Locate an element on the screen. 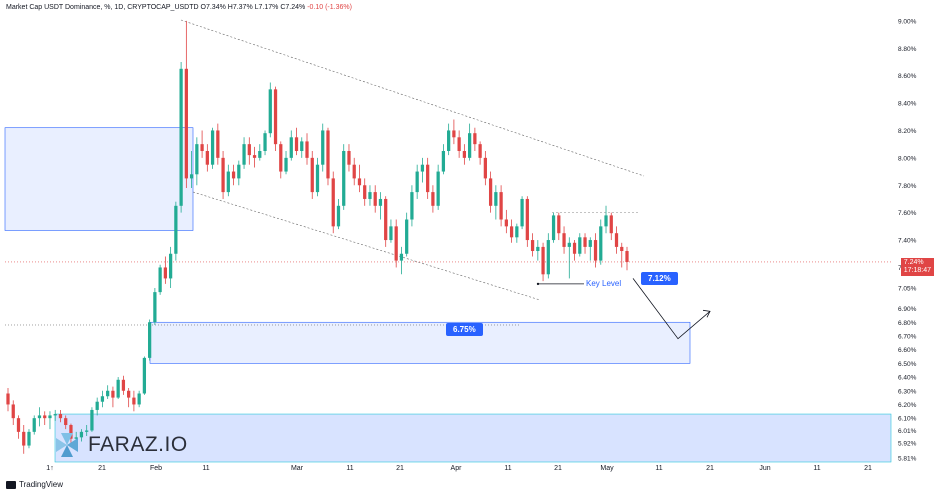 The image size is (936, 492). key-level-dot is located at coordinates (538, 284).